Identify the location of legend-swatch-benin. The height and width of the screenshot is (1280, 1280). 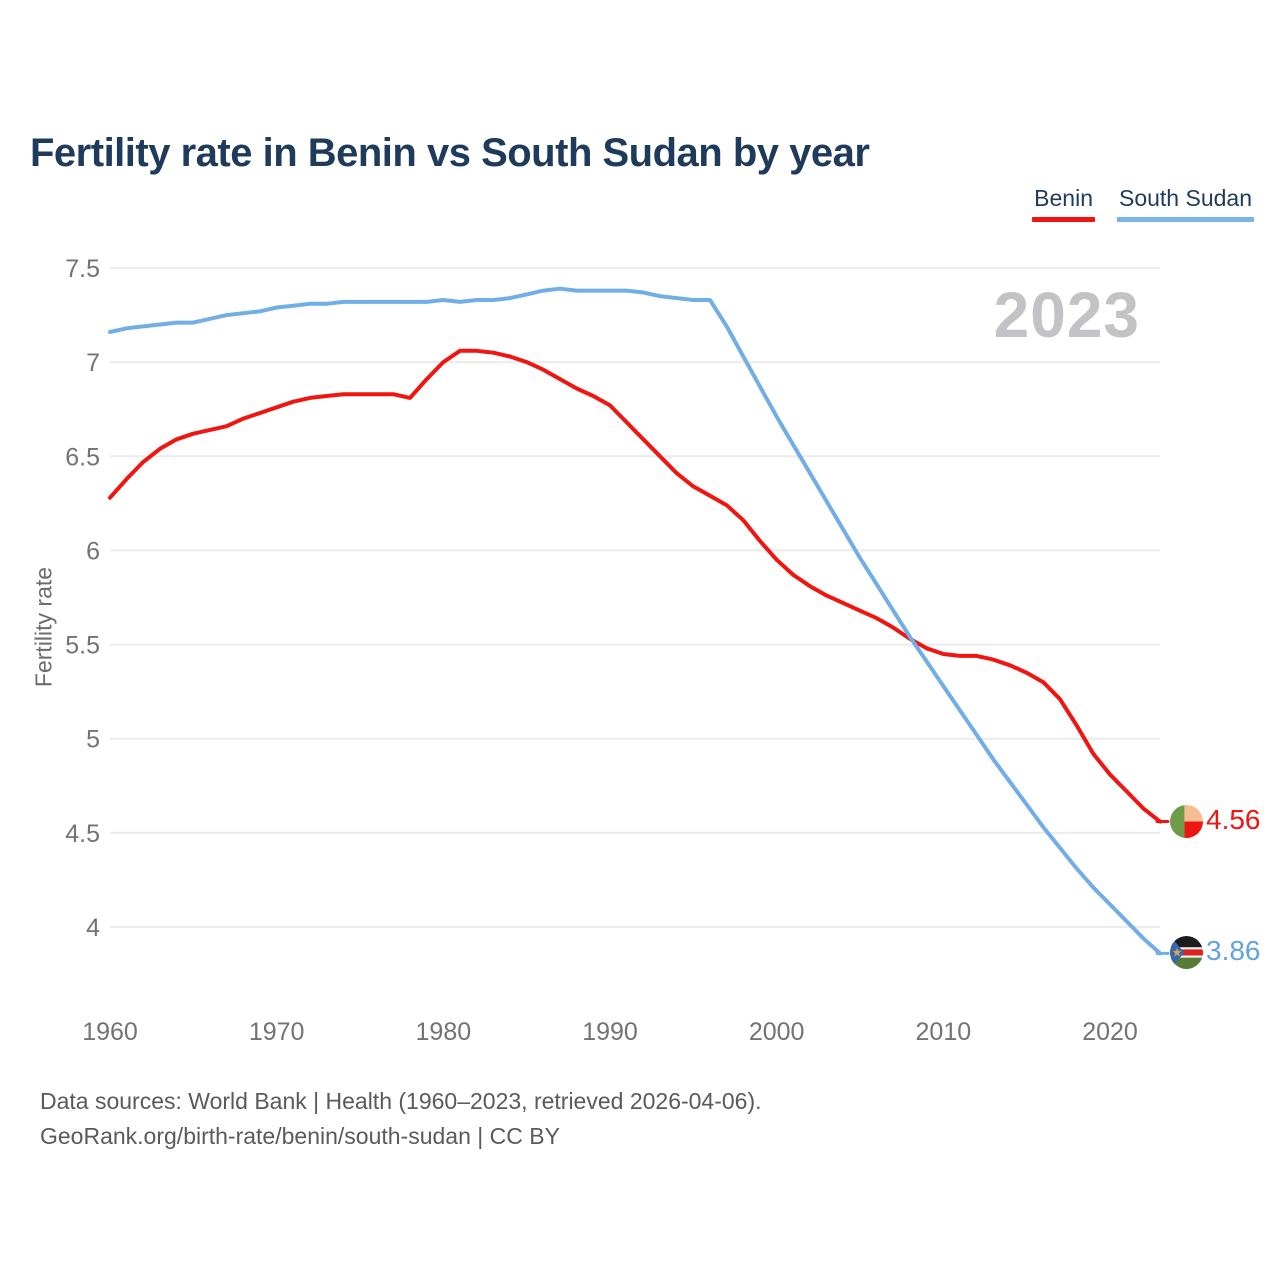
(1063, 219).